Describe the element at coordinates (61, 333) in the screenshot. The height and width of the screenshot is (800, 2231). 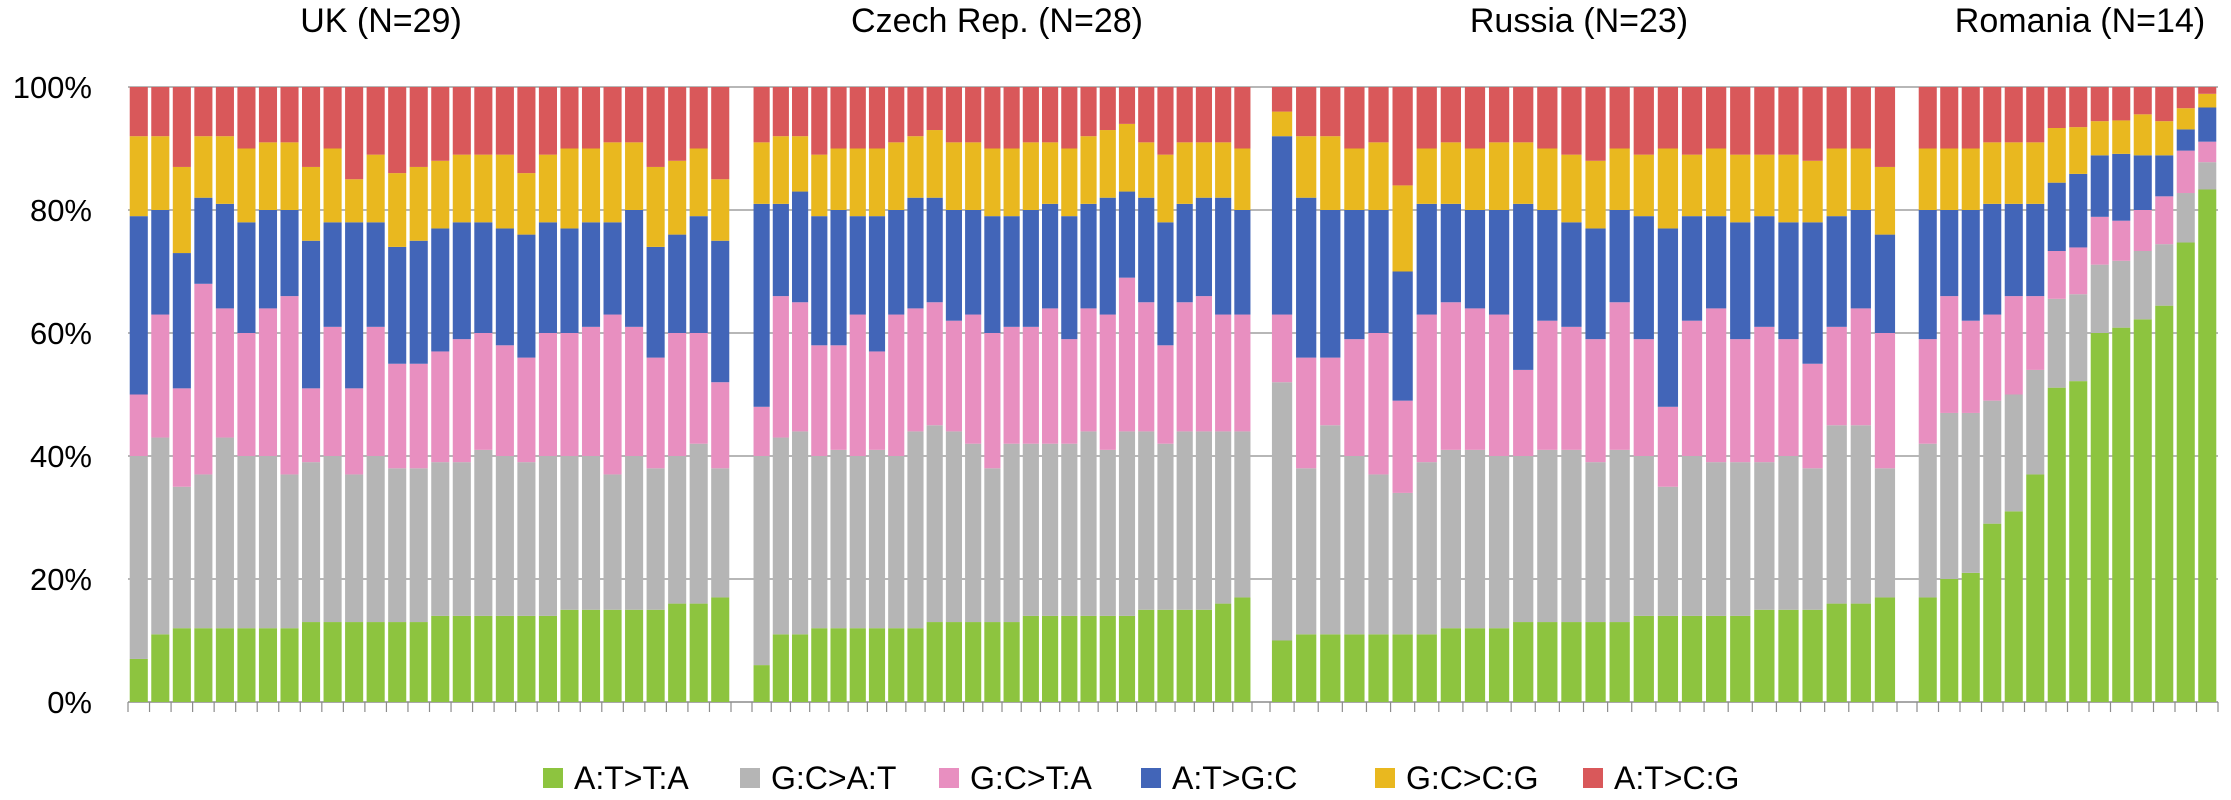
I see `y-tick-label: 60%` at that location.